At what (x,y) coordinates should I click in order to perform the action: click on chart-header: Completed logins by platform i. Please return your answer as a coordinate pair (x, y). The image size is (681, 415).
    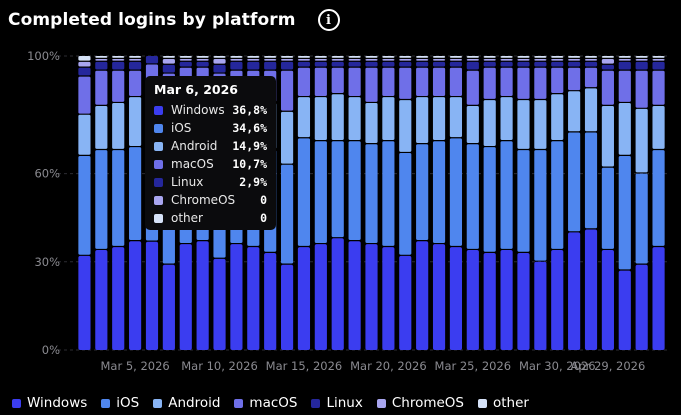
    Looking at the image, I should click on (174, 20).